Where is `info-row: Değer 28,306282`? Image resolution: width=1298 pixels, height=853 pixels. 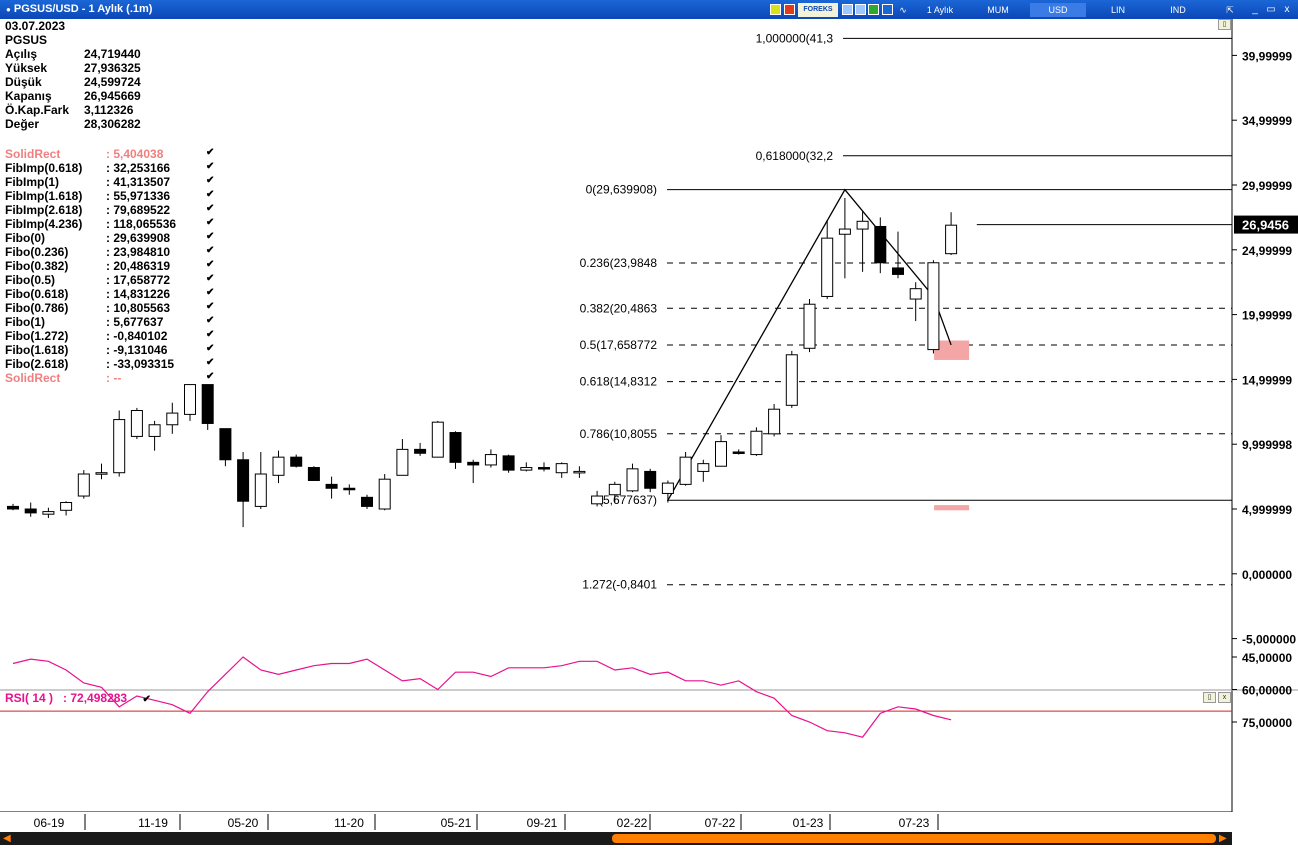
info-row: Değer 28,306282 is located at coordinates (73, 124).